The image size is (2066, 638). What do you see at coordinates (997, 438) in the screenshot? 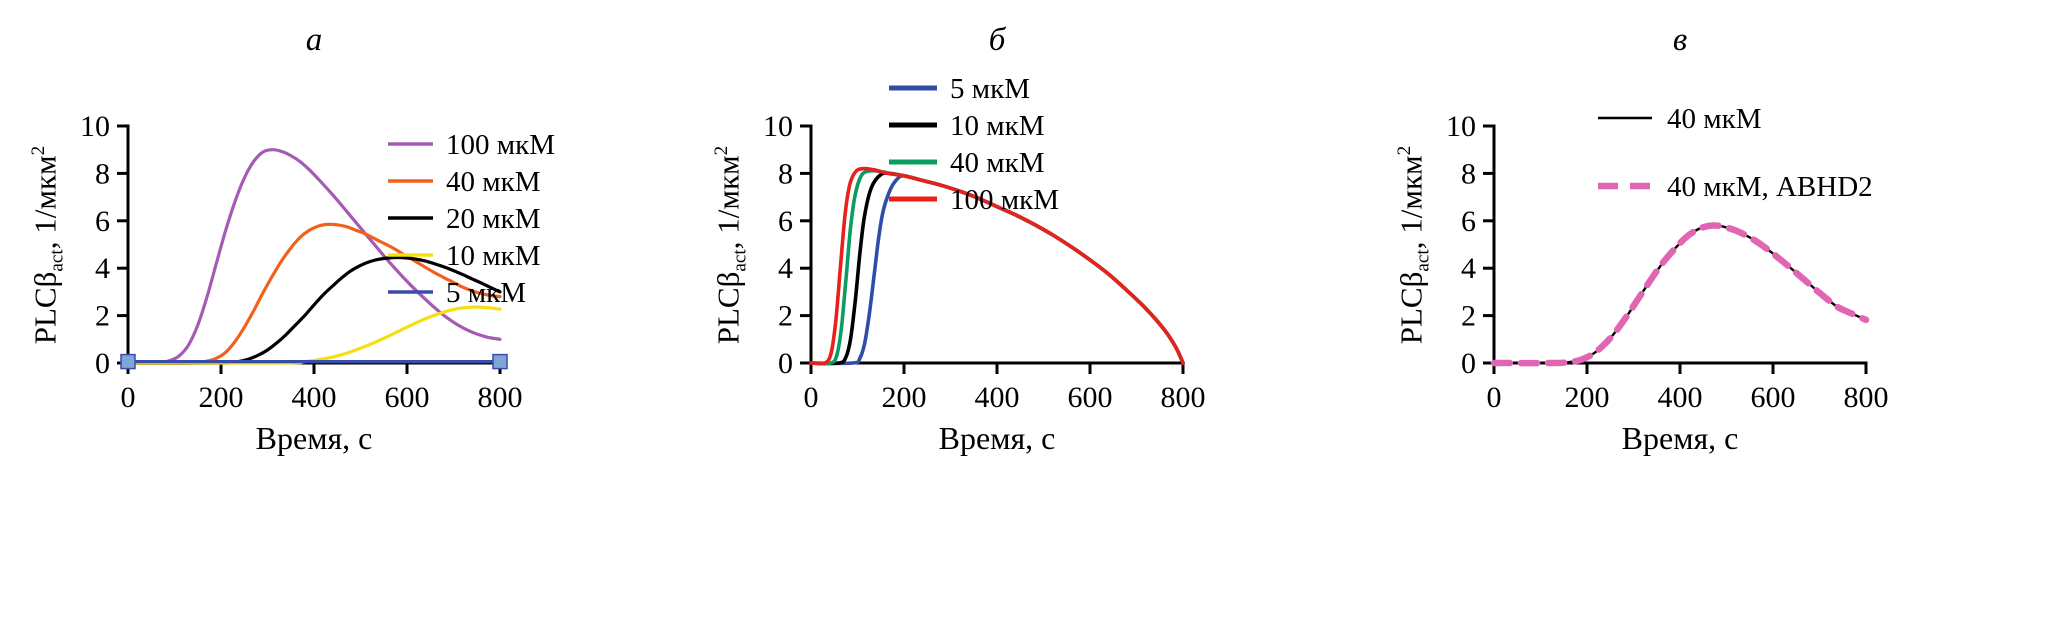
I see `panel-b-xlabel: Время, с` at bounding box center [997, 438].